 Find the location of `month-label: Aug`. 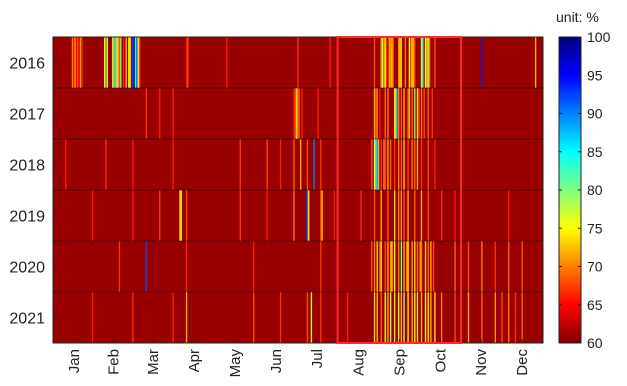

month-label: Aug is located at coordinates (358, 362).